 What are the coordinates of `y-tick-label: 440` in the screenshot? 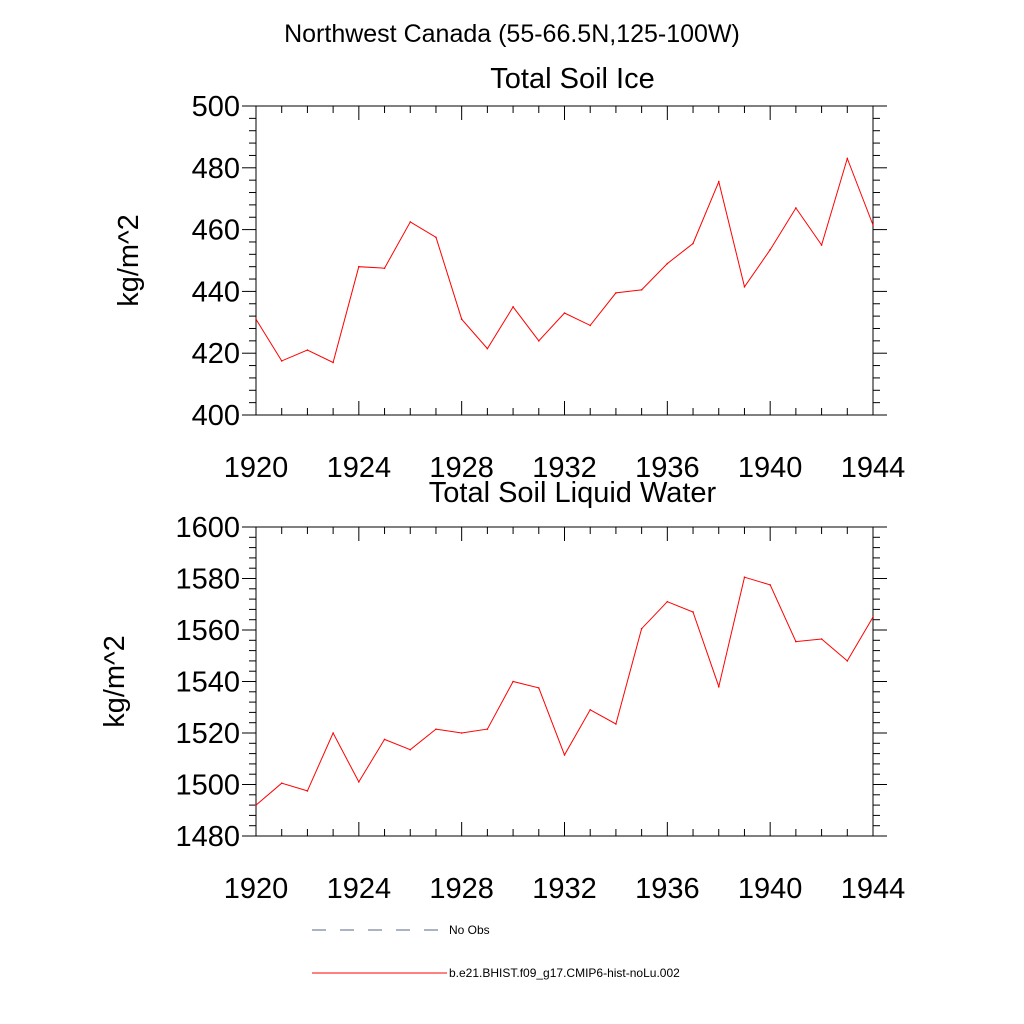 It's located at (216, 292).